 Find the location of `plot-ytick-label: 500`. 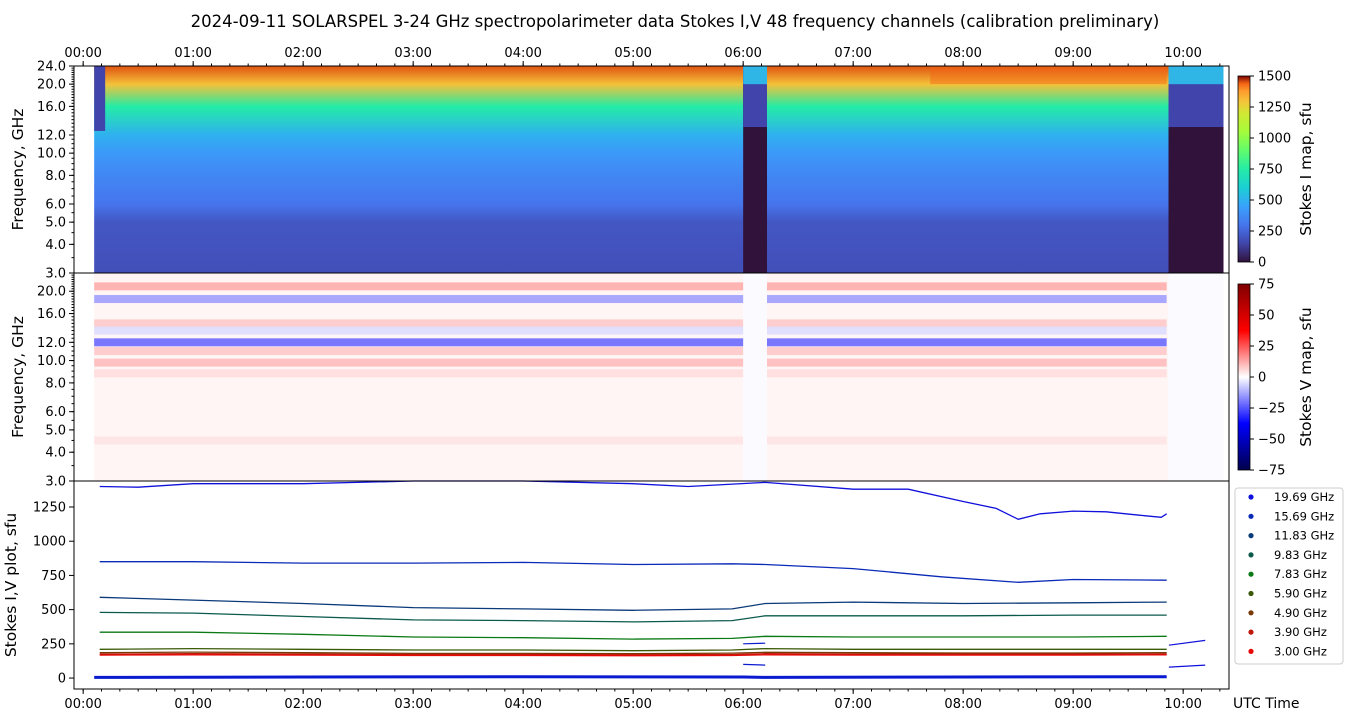

plot-ytick-label: 500 is located at coordinates (53, 610).